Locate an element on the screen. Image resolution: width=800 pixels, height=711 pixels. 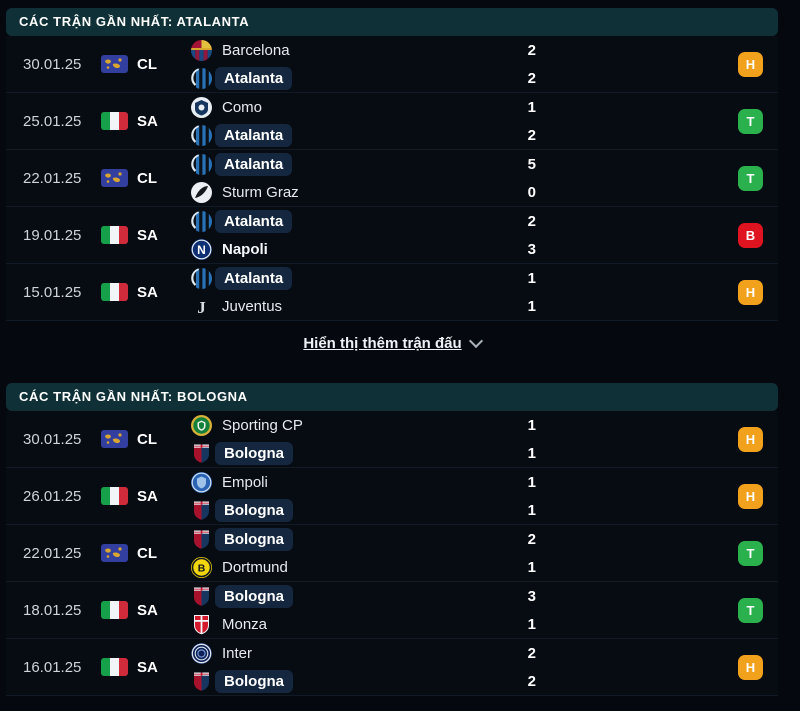
match-date: 25.01.25 is located at coordinates (52, 121).